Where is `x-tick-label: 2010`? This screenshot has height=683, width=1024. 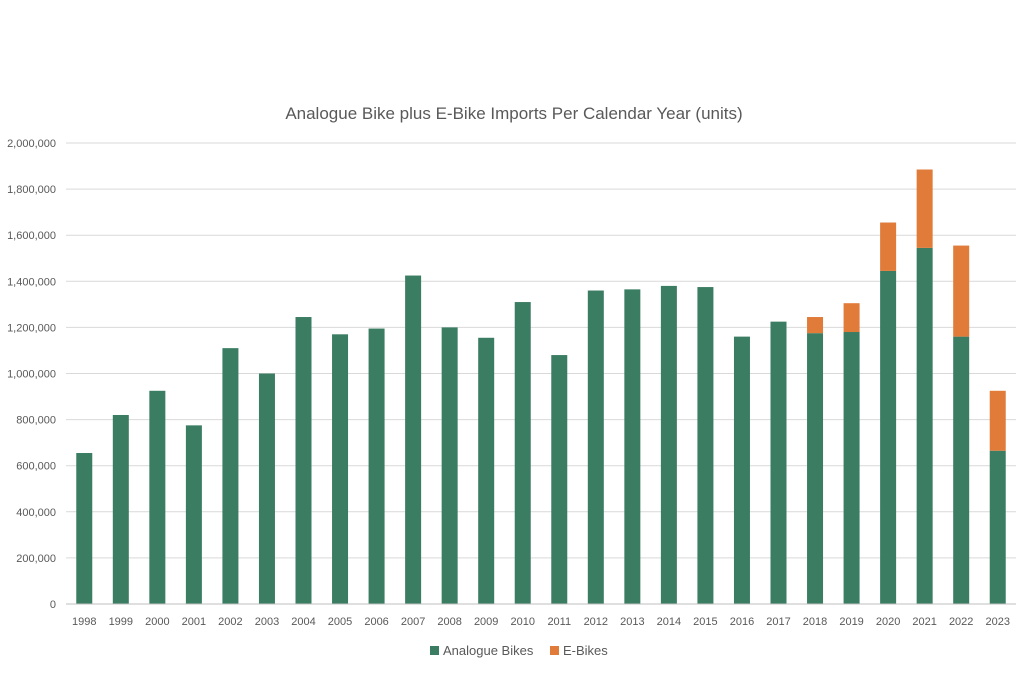
x-tick-label: 2010 is located at coordinates (522, 622).